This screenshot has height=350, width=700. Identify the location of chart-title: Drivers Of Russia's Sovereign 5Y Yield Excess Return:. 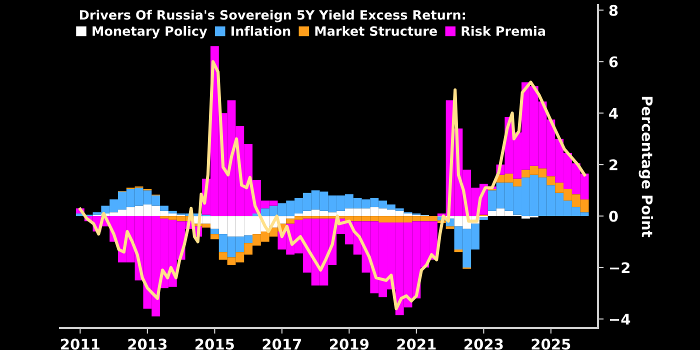
(272, 16).